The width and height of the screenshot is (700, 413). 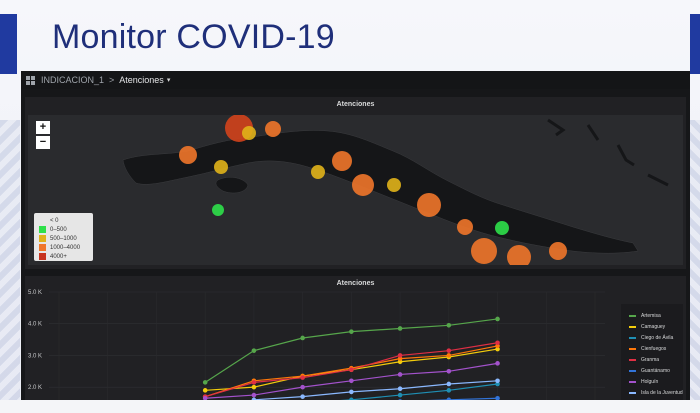 I want to click on map-legend: < 0 0–500 500–1000 1000–4000 4000+, so click(x=63, y=237).